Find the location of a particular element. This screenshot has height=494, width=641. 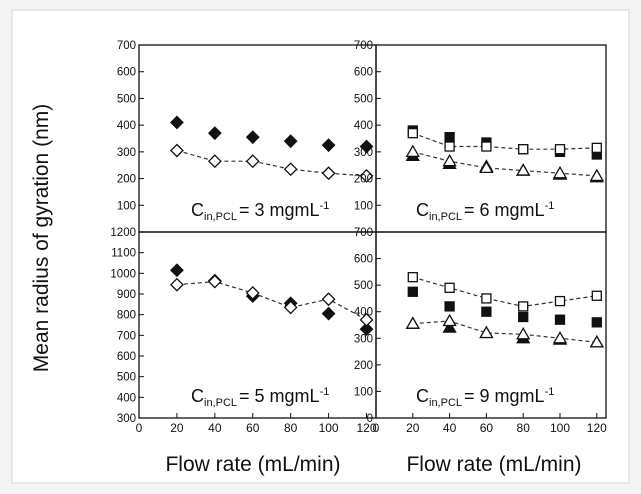

x-axis-label-left: Flow rate (mL/min) is located at coordinates (252, 464).